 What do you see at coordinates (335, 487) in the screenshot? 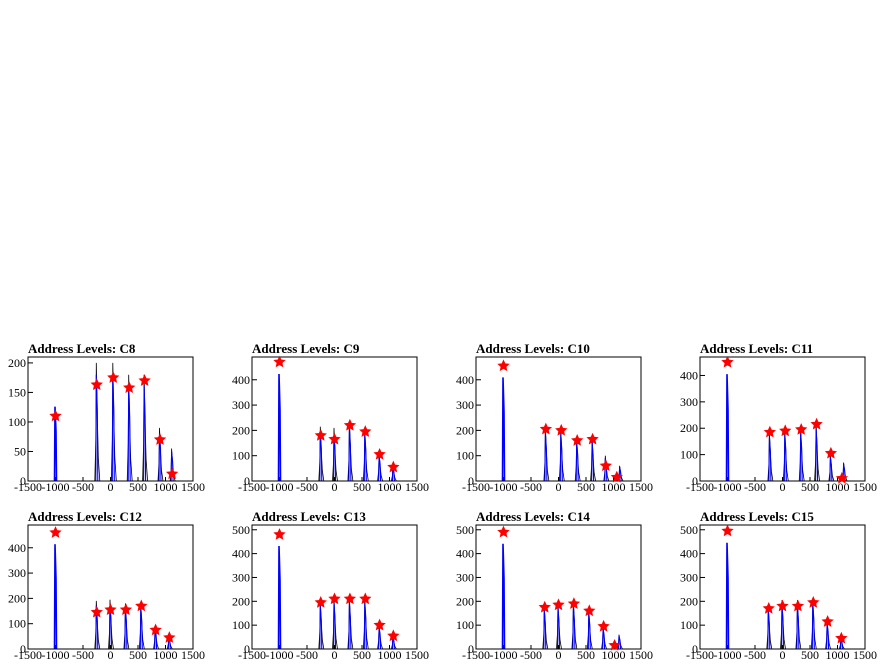
I see `x-tick-label: 0` at bounding box center [335, 487].